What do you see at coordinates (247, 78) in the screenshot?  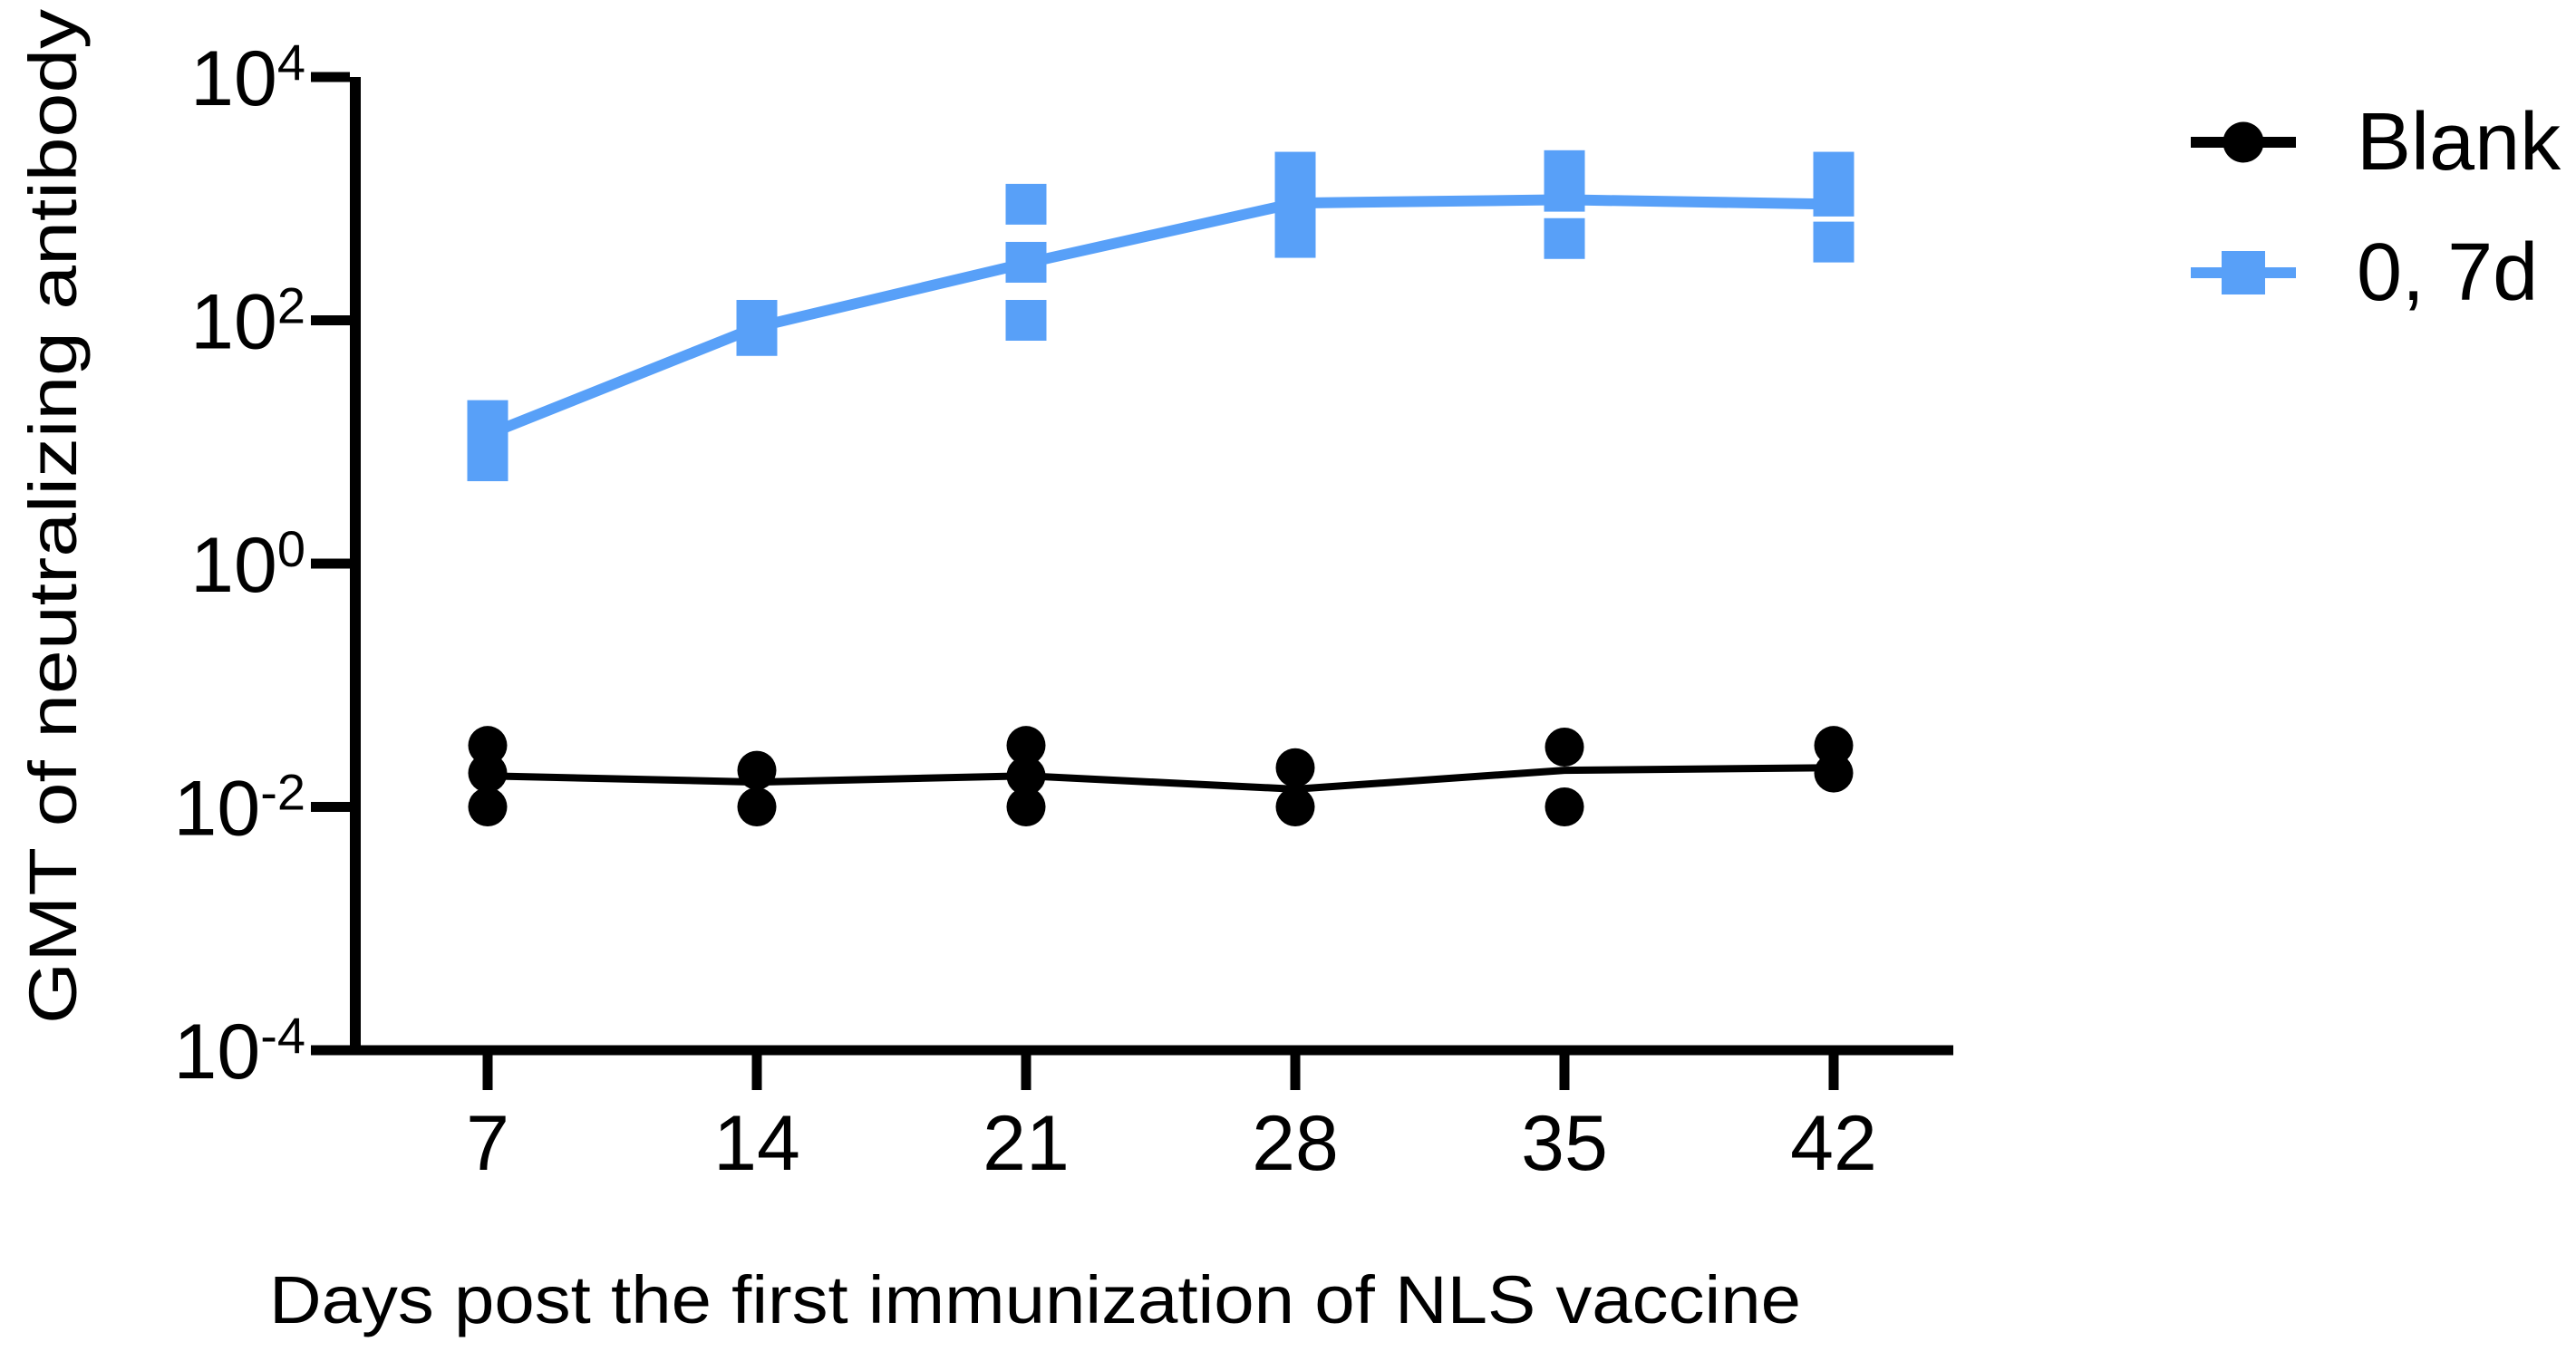 I see `y-tick-label: 10⁴` at bounding box center [247, 78].